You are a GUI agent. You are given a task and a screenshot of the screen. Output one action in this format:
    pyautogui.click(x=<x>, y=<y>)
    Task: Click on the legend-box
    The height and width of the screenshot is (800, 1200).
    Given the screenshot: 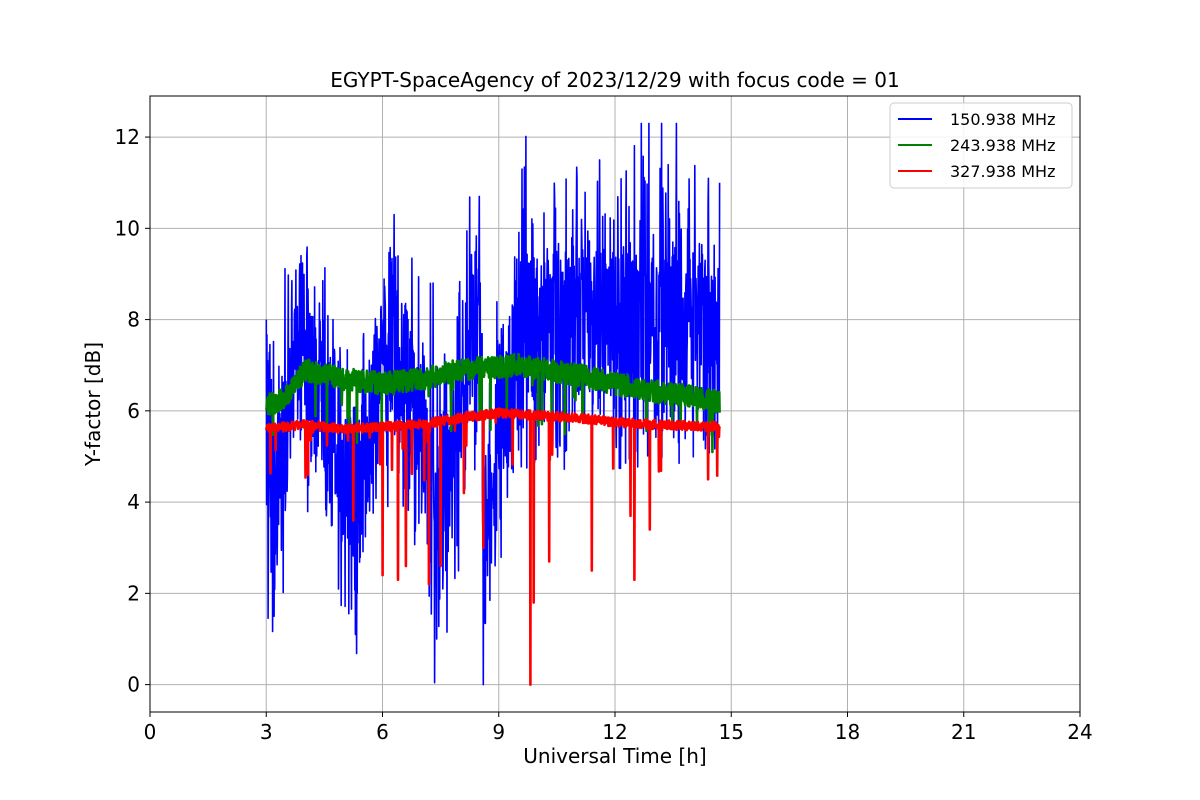 What is the action you would take?
    pyautogui.click(x=981, y=145)
    